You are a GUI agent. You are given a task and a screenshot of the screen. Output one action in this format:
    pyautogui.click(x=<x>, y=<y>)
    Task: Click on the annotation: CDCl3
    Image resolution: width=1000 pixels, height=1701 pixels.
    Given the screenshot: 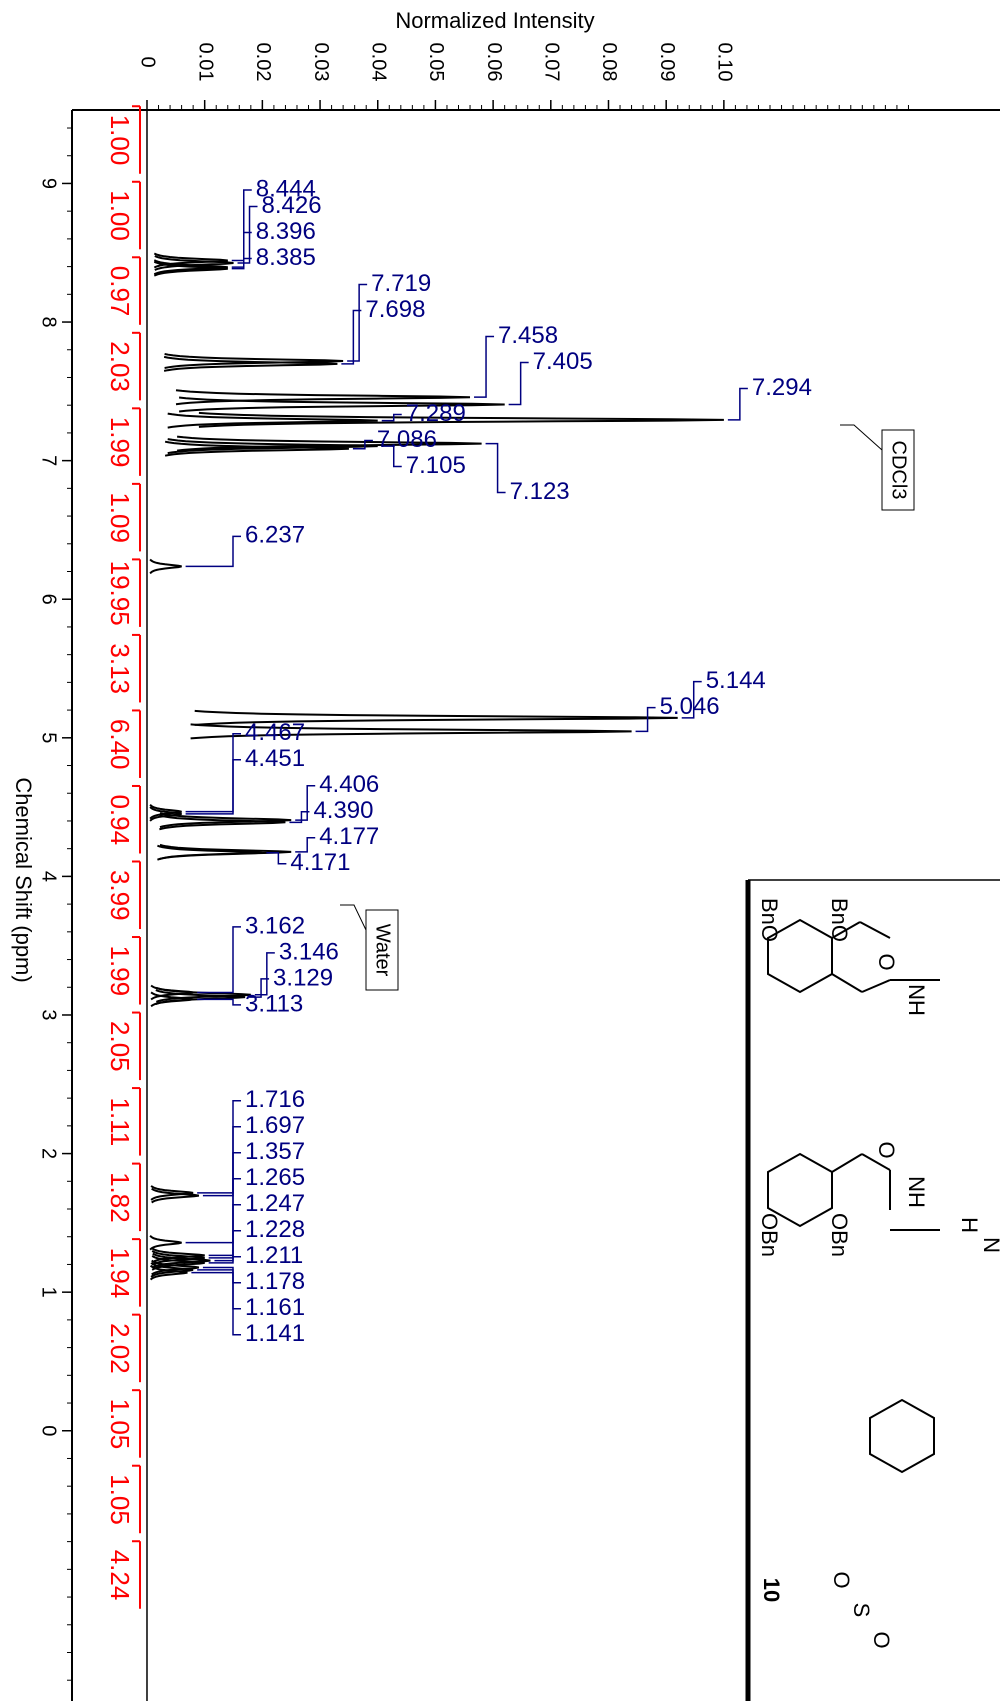 What is the action you would take?
    pyautogui.click(x=899, y=470)
    